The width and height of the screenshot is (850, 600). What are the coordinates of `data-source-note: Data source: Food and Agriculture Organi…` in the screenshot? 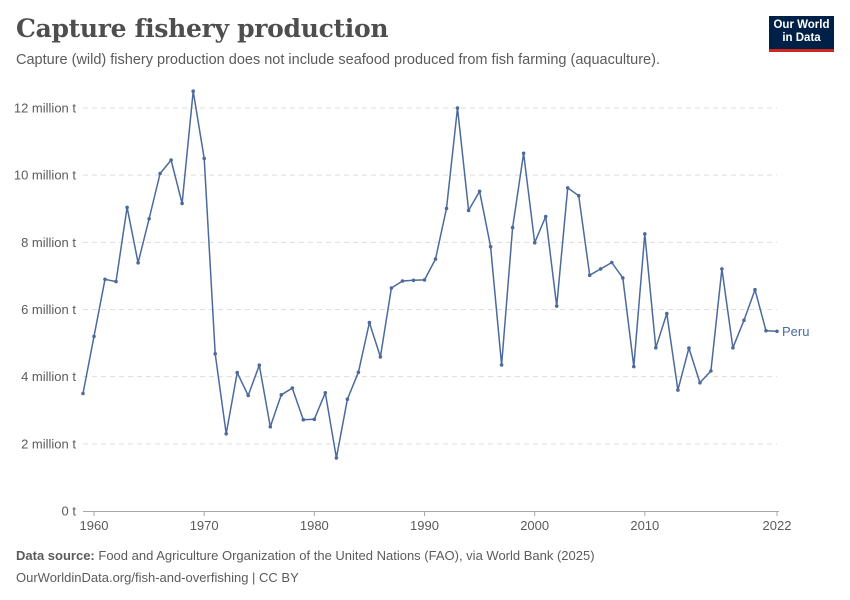 It's located at (305, 555).